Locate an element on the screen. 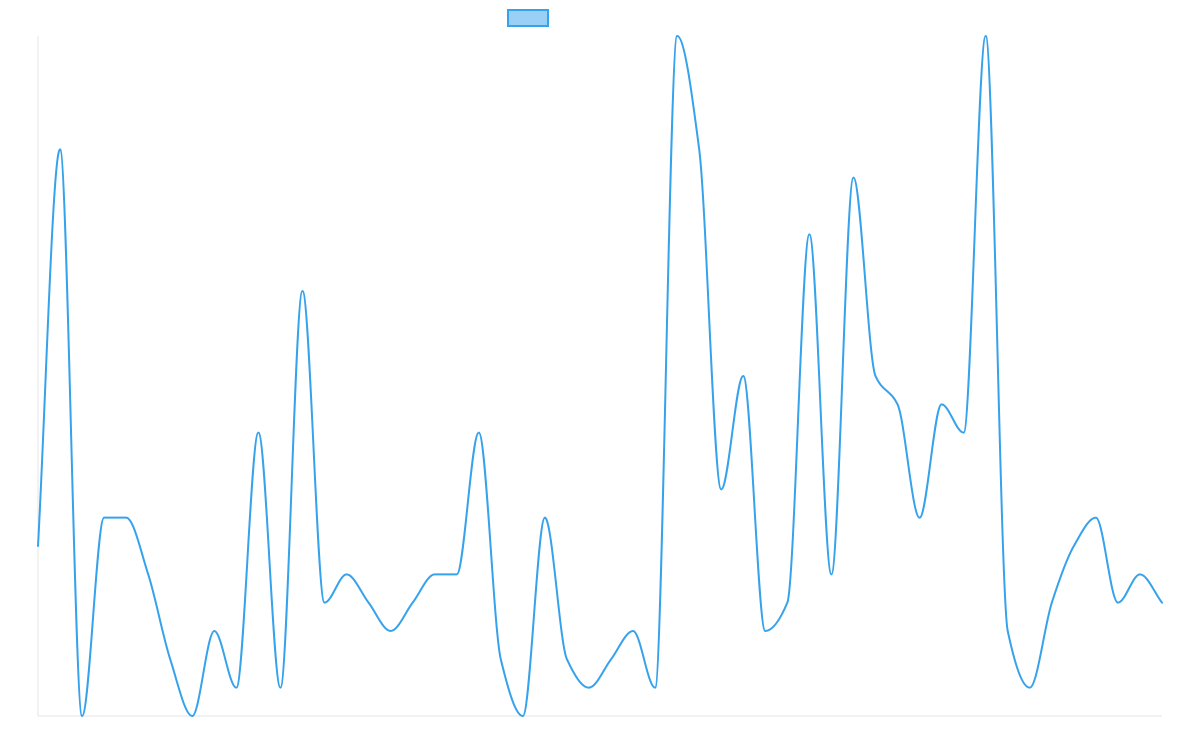 This screenshot has height=750, width=1200. legend is located at coordinates (528, 18).